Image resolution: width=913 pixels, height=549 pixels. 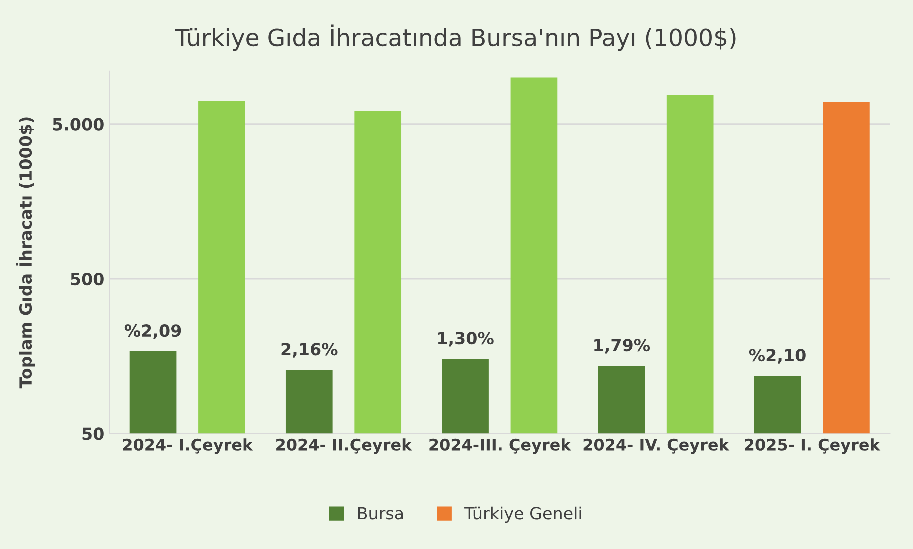 What do you see at coordinates (87, 279) in the screenshot?
I see `y-tick-label: 500` at bounding box center [87, 279].